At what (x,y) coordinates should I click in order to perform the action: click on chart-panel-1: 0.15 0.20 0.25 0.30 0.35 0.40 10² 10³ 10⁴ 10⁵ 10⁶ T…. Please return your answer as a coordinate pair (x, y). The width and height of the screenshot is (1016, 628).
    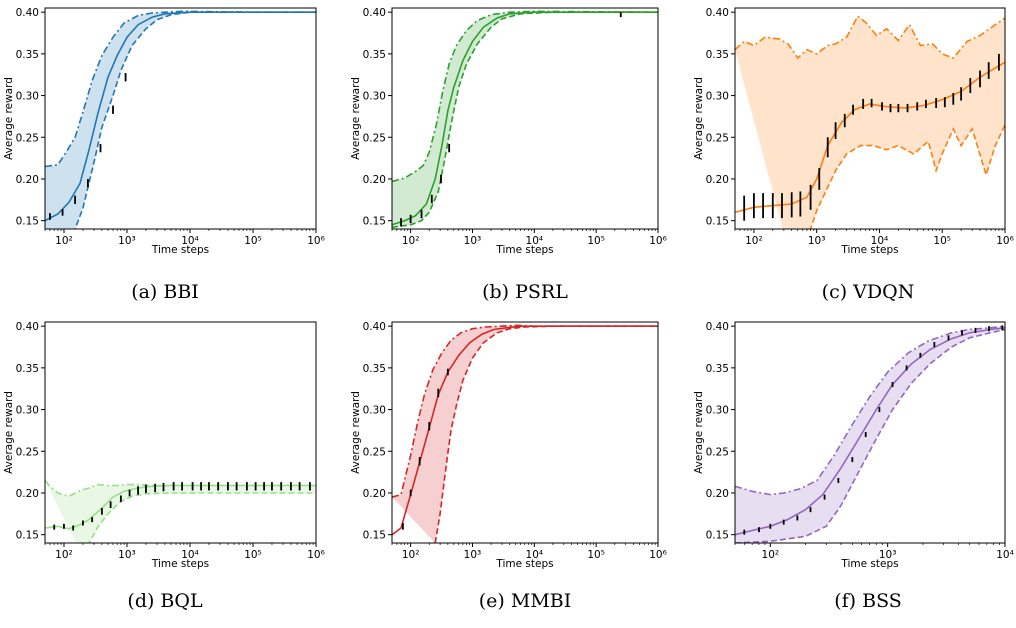
    Looking at the image, I should click on (164, 155).